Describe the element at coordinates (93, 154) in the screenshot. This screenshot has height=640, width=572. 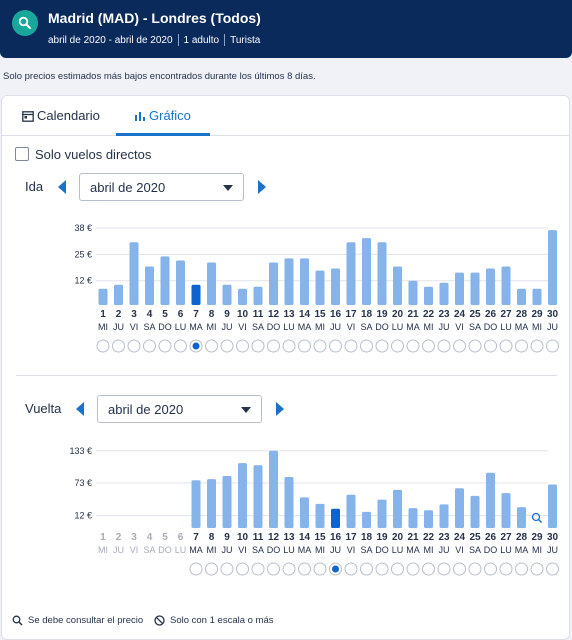
I see `direct-flights-label: Solo vuelos directos` at that location.